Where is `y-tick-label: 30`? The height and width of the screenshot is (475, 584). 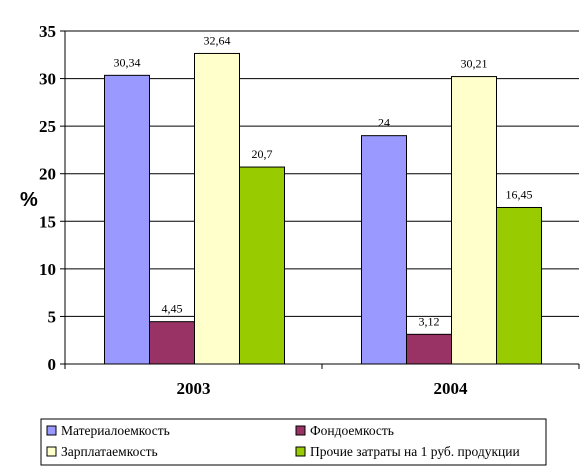
y-tick-label: 30 is located at coordinates (47, 79).